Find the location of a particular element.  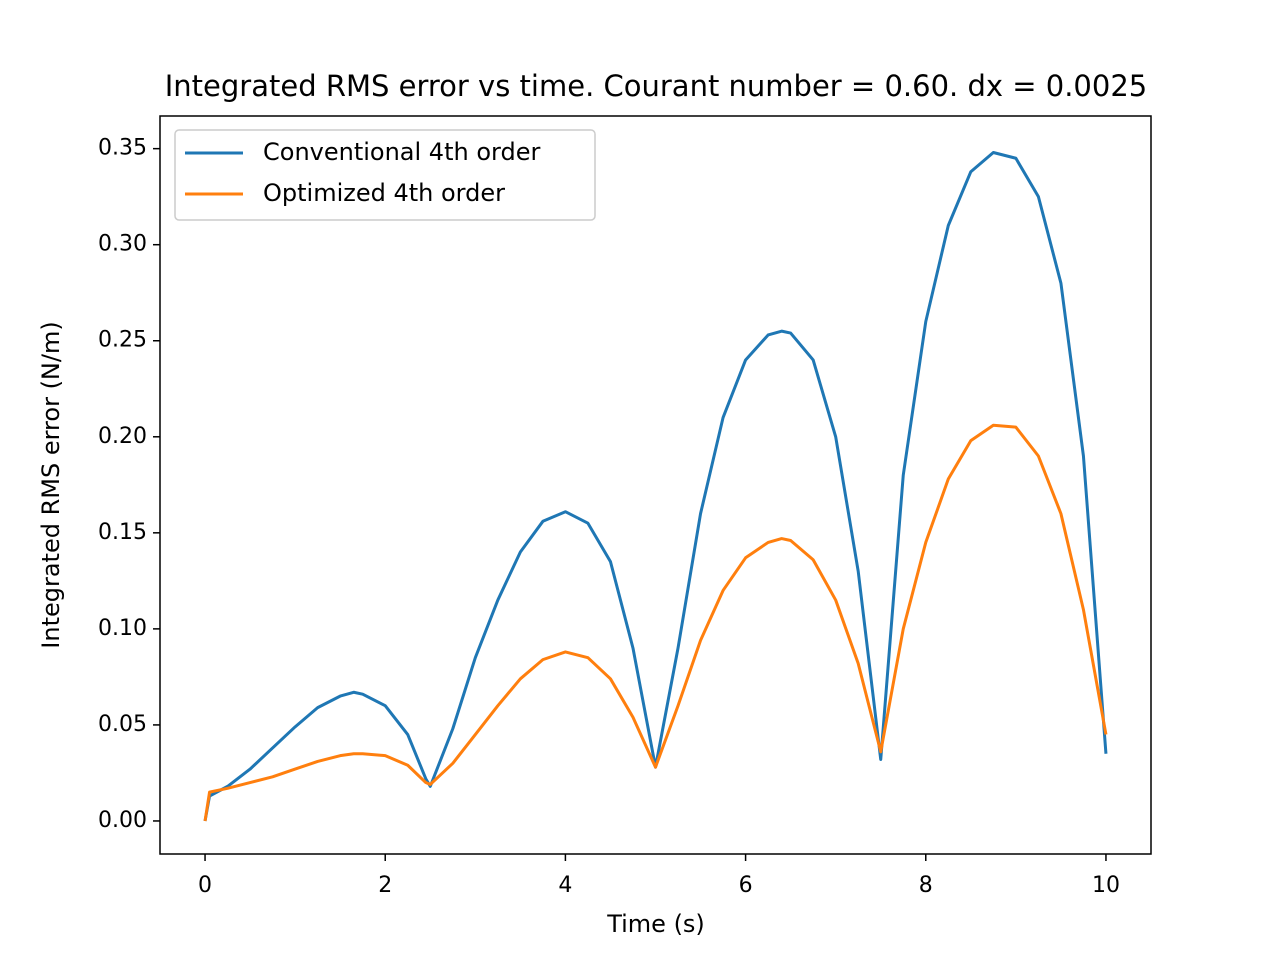

y-axis-label: Integrated RMS error (N/m) is located at coordinates (51, 484).